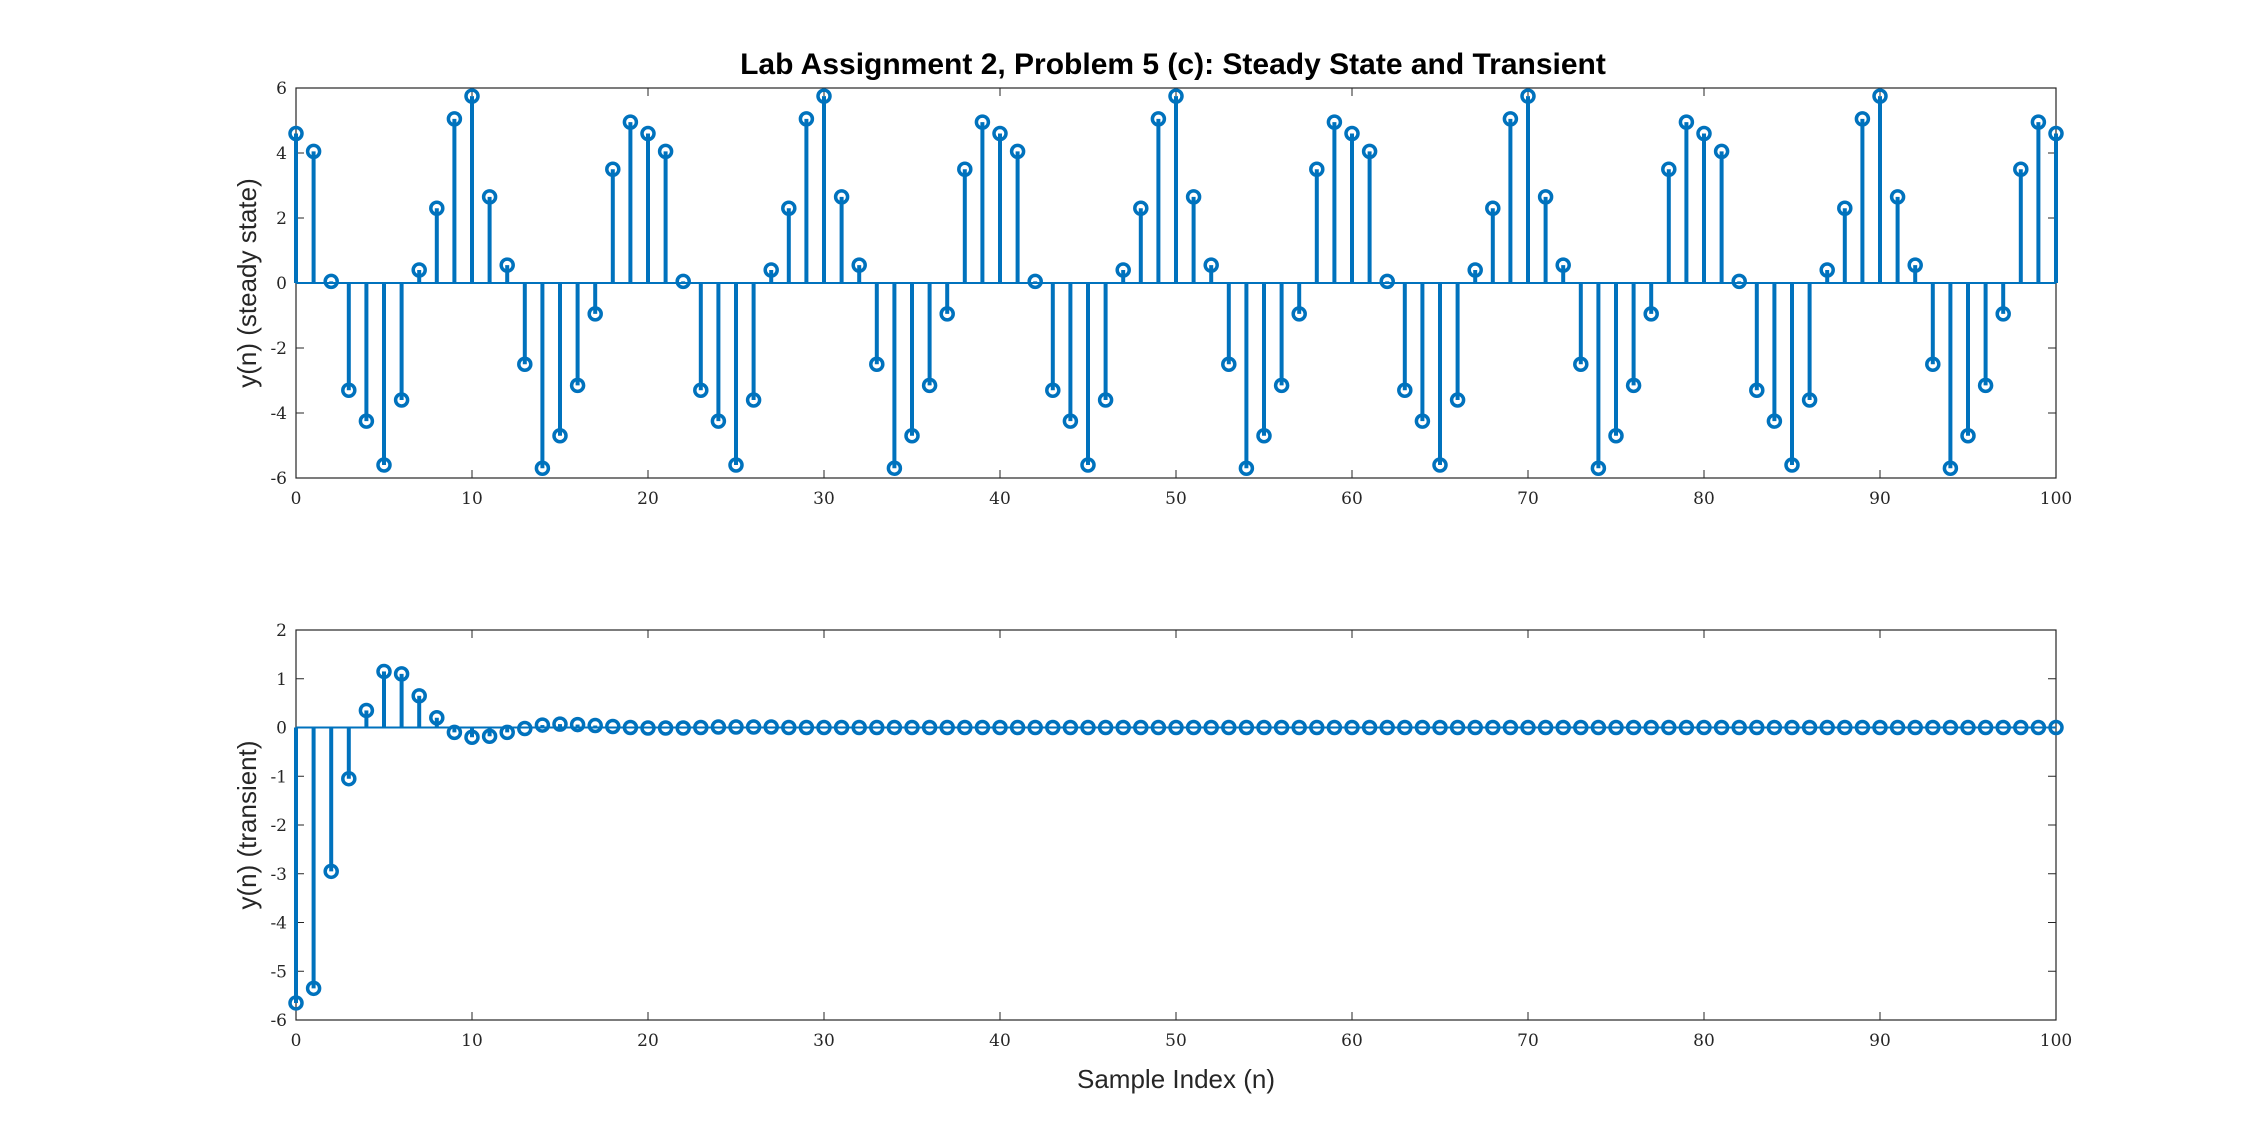 The height and width of the screenshot is (1143, 2258). I want to click on x-tick-label: 30, so click(824, 1041).